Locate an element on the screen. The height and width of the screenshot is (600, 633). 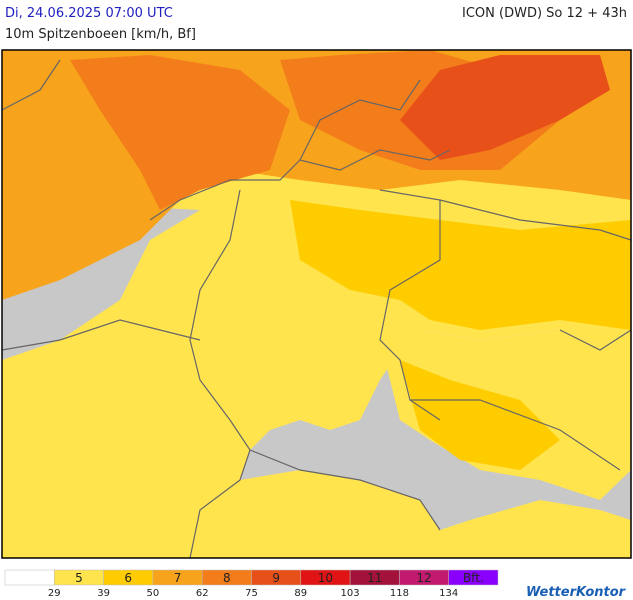
subtitle: 10m Spitzenboeen [km/h, Bf] is located at coordinates (100, 34).